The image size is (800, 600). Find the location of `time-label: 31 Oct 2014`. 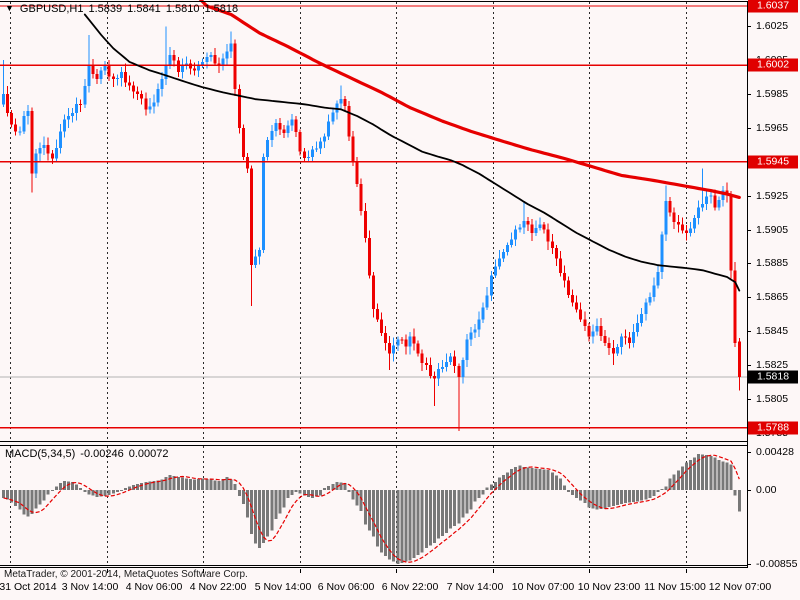

time-label: 31 Oct 2014 is located at coordinates (28, 587).